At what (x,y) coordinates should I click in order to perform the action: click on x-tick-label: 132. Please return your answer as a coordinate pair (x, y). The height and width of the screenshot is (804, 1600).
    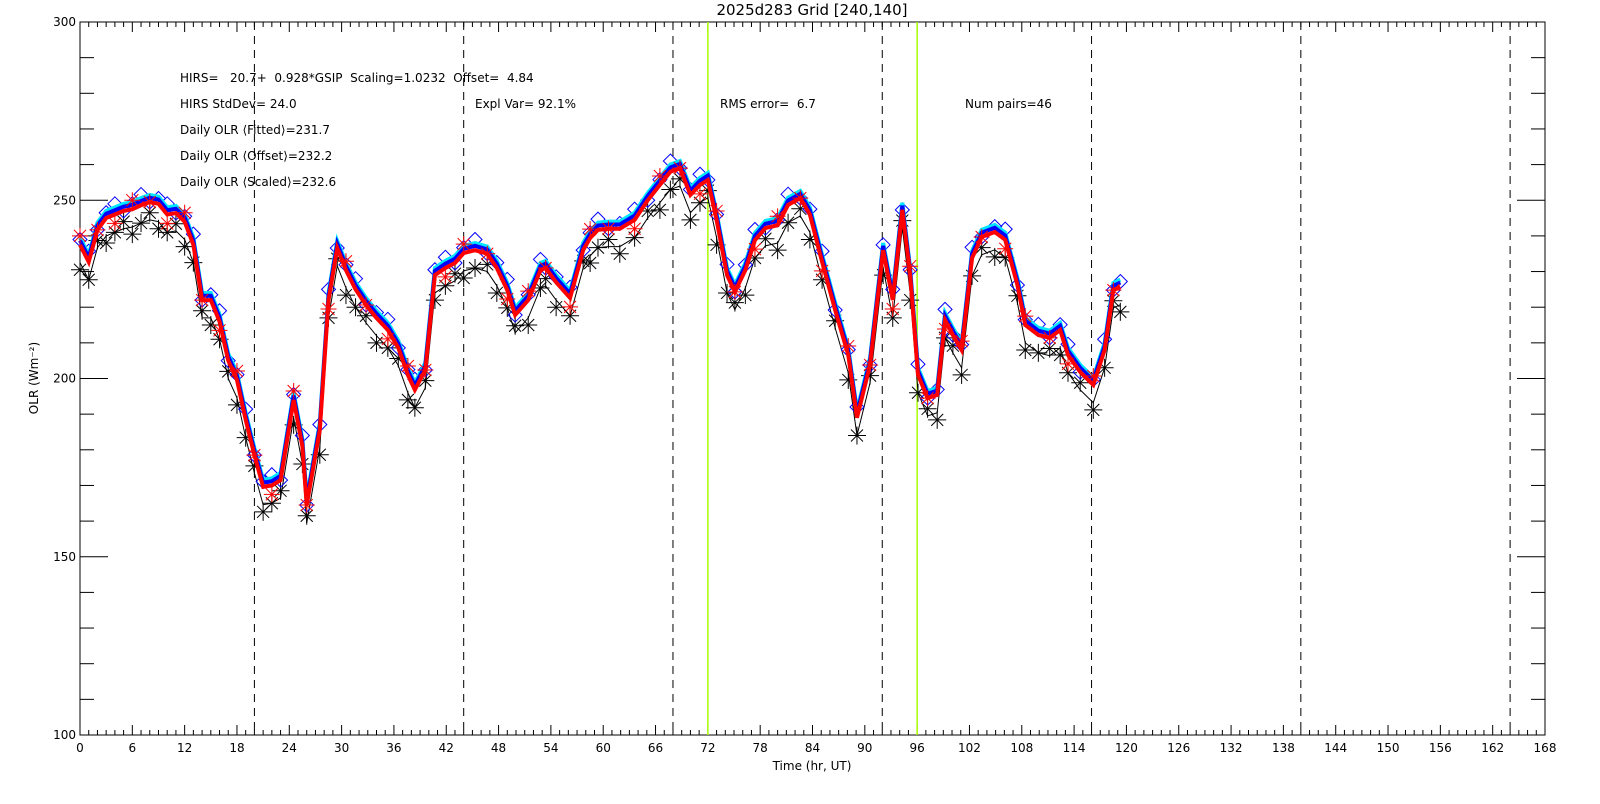
    Looking at the image, I should click on (1231, 748).